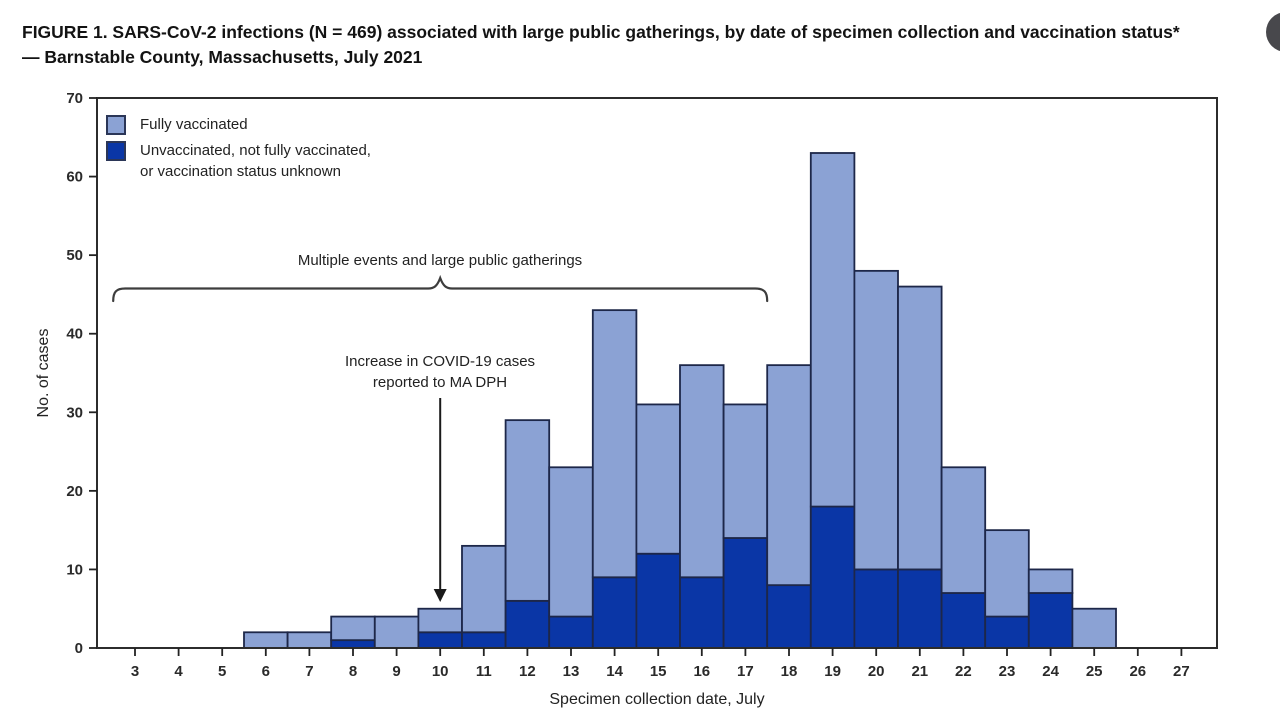 Image resolution: width=1280 pixels, height=724 pixels. Describe the element at coordinates (657, 699) in the screenshot. I see `x-axis-title: Specimen collection date, July` at that location.